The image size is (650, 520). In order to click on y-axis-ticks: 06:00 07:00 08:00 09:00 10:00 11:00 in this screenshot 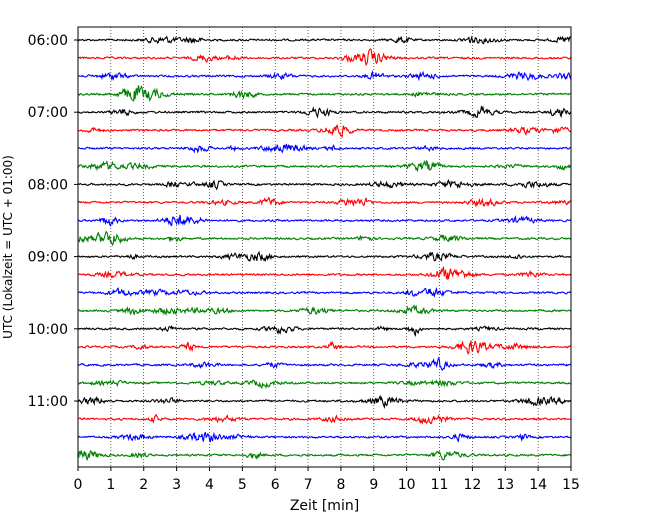, I will do `click(53, 221)`.